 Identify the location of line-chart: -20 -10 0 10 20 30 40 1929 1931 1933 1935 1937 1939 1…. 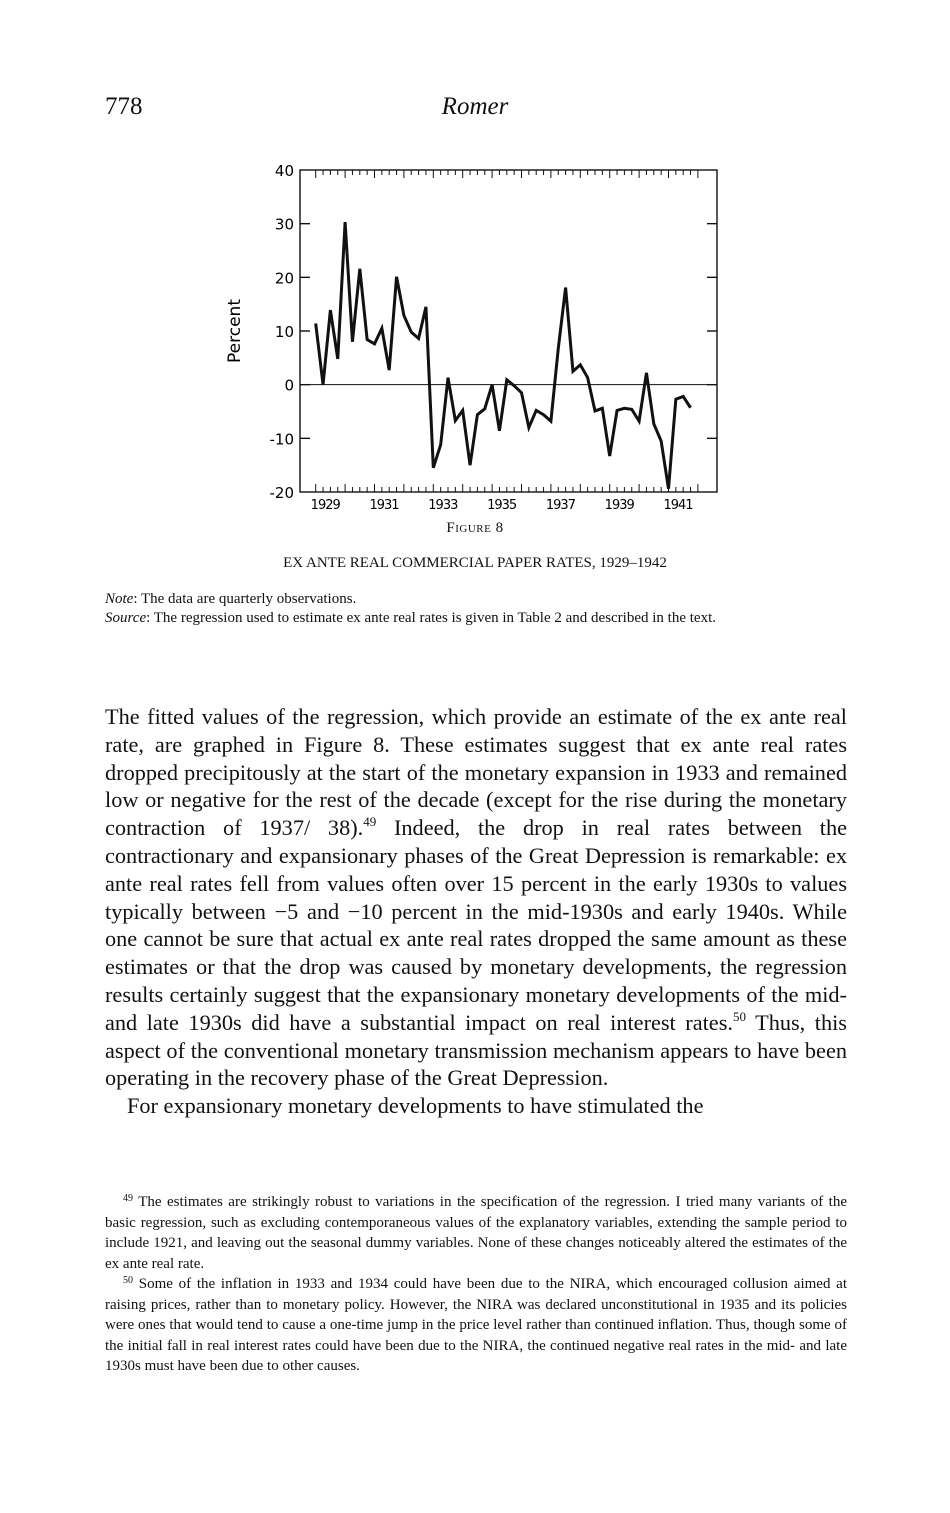
(471, 337).